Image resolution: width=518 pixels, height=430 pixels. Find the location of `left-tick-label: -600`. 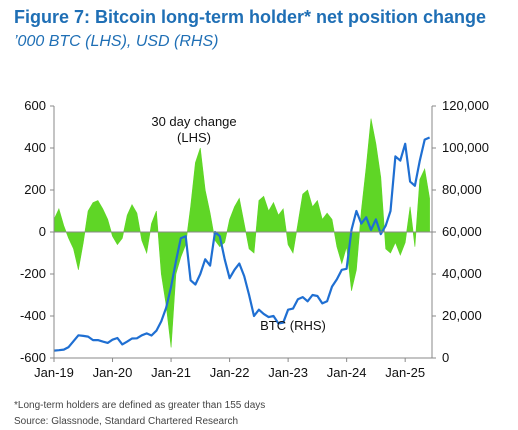

left-tick-label: -600 is located at coordinates (33, 357).